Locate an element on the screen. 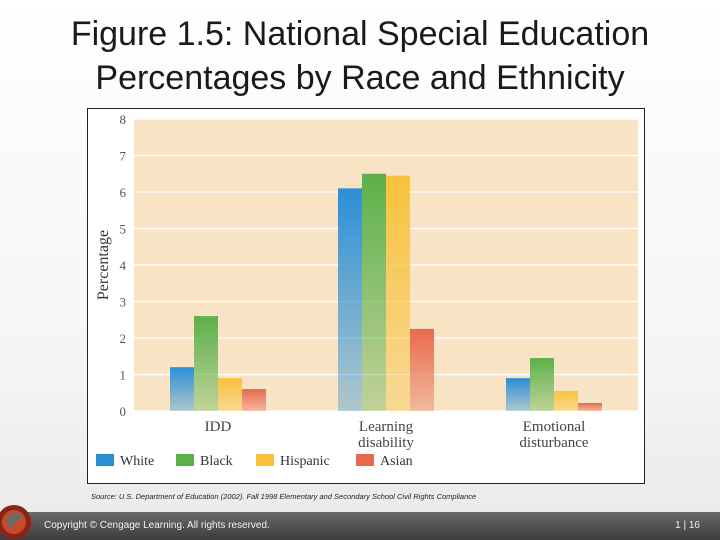 This screenshot has height=540, width=720. x-tick-label: IDD is located at coordinates (218, 427).